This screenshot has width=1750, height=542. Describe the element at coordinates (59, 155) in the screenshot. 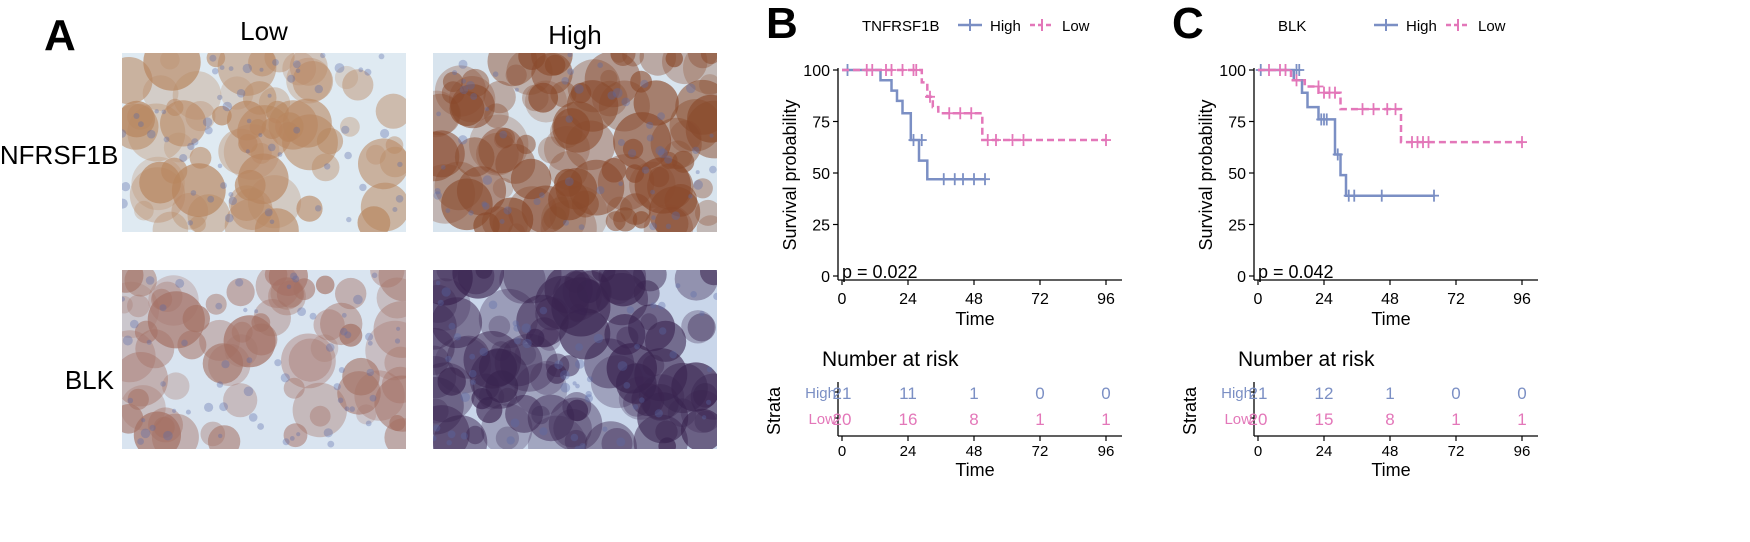

I see `row-label-tnfrsf1b: TNFRSF1B` at that location.